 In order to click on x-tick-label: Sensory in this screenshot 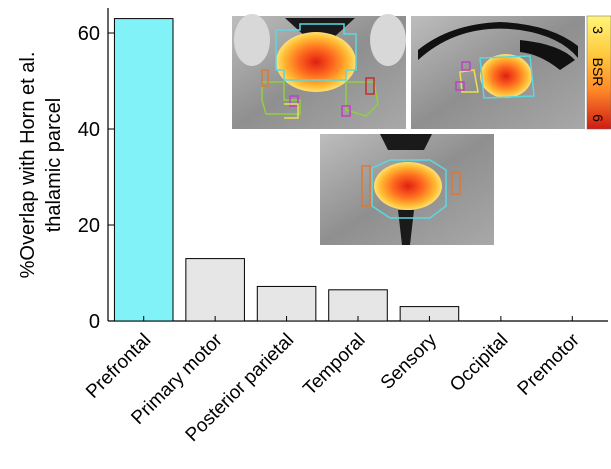, I will do `click(409, 361)`.